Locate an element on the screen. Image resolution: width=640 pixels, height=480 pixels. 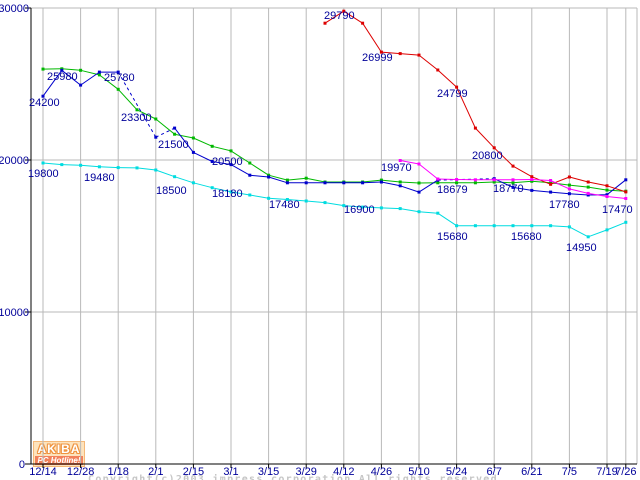
data-point-label: 15680 is located at coordinates (452, 237).